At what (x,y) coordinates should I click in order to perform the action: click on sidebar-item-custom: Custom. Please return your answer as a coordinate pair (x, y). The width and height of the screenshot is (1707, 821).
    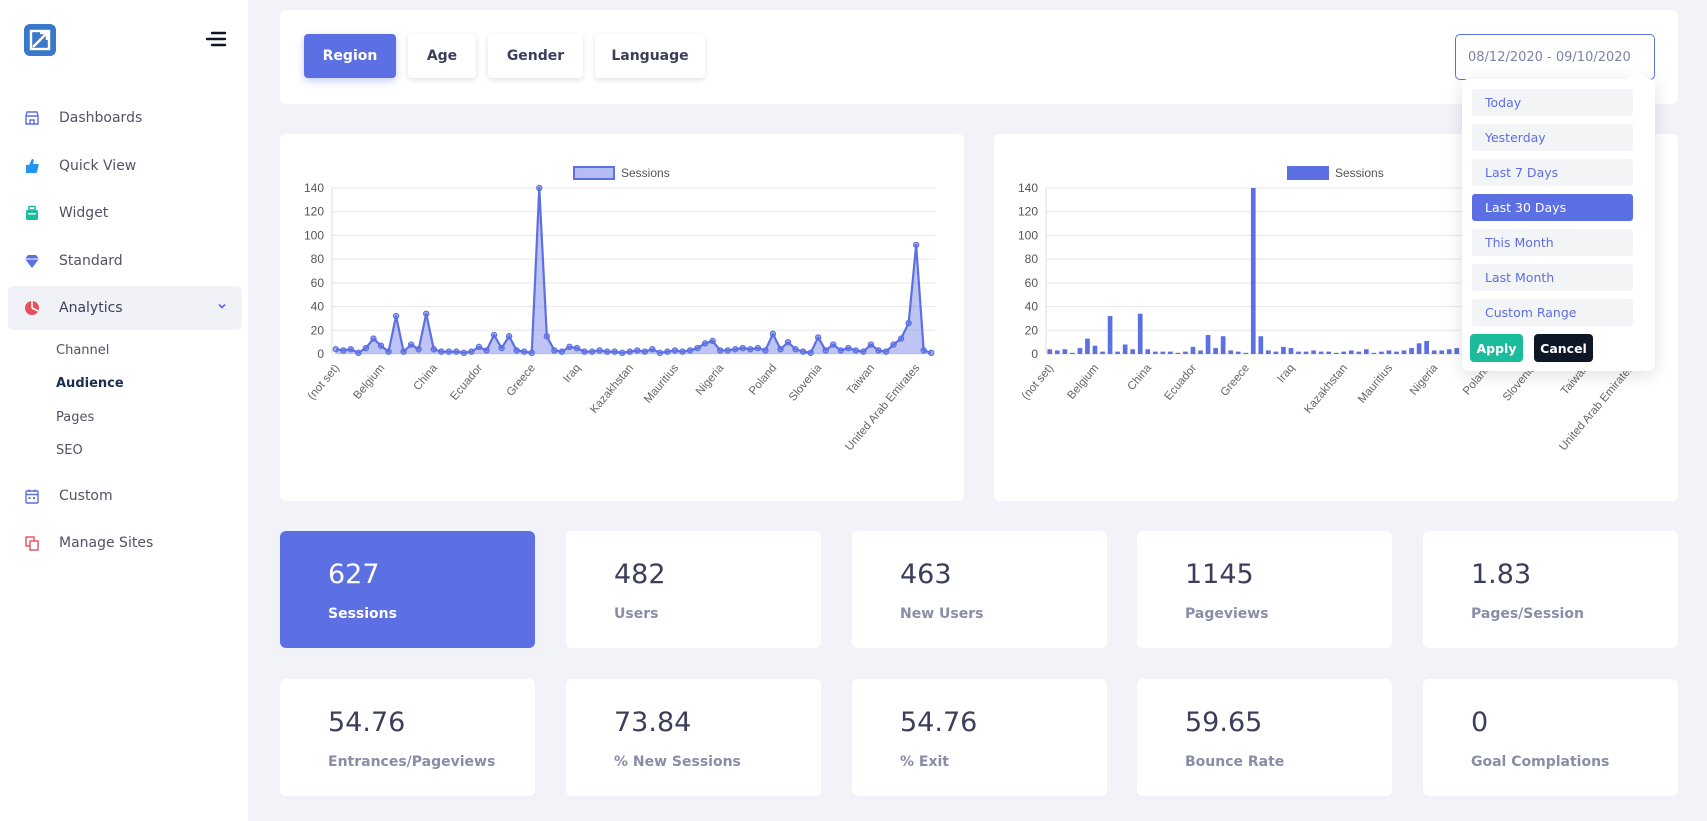
    Looking at the image, I should click on (125, 496).